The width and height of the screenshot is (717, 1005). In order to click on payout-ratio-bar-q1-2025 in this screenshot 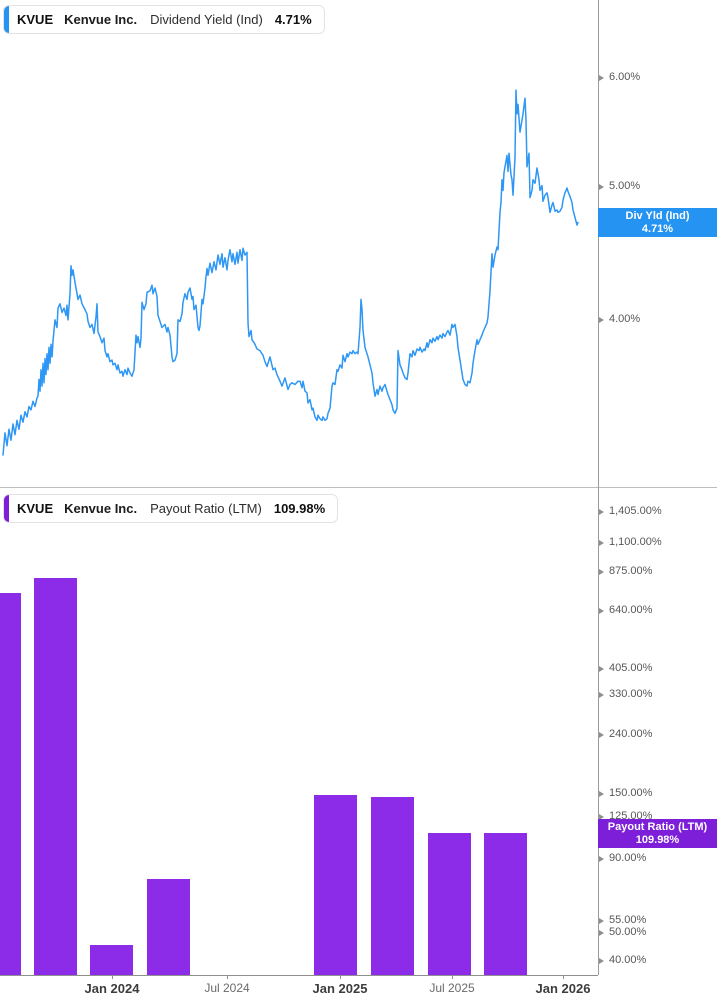, I will do `click(335, 885)`.